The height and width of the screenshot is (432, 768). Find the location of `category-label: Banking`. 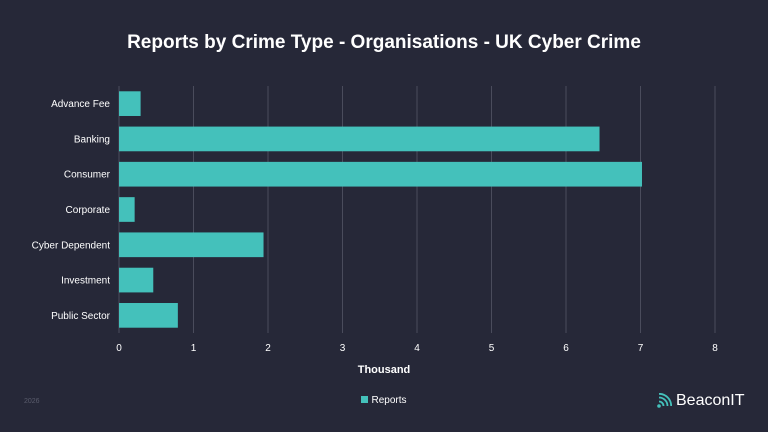

category-label: Banking is located at coordinates (92, 139).